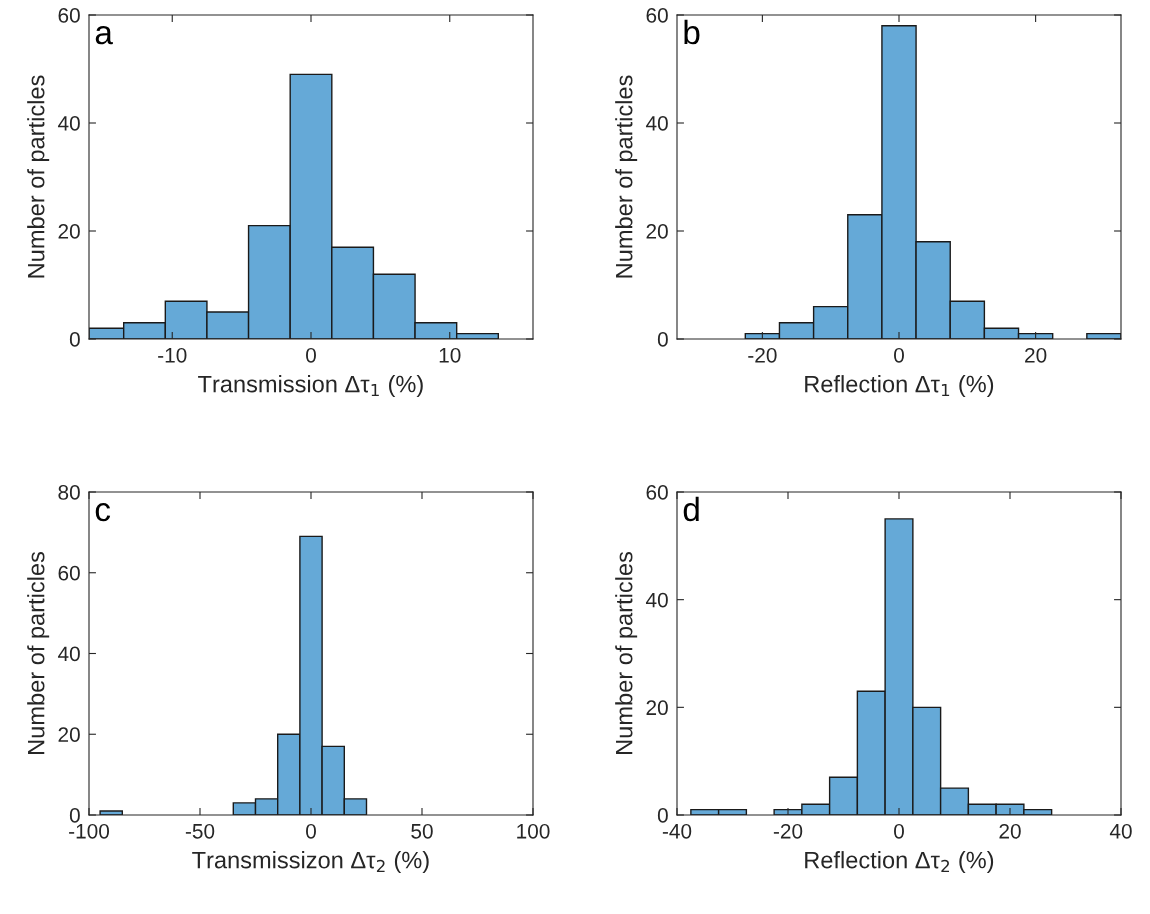 Image resolution: width=1150 pixels, height=914 pixels. I want to click on x-tick-label: 100, so click(533, 831).